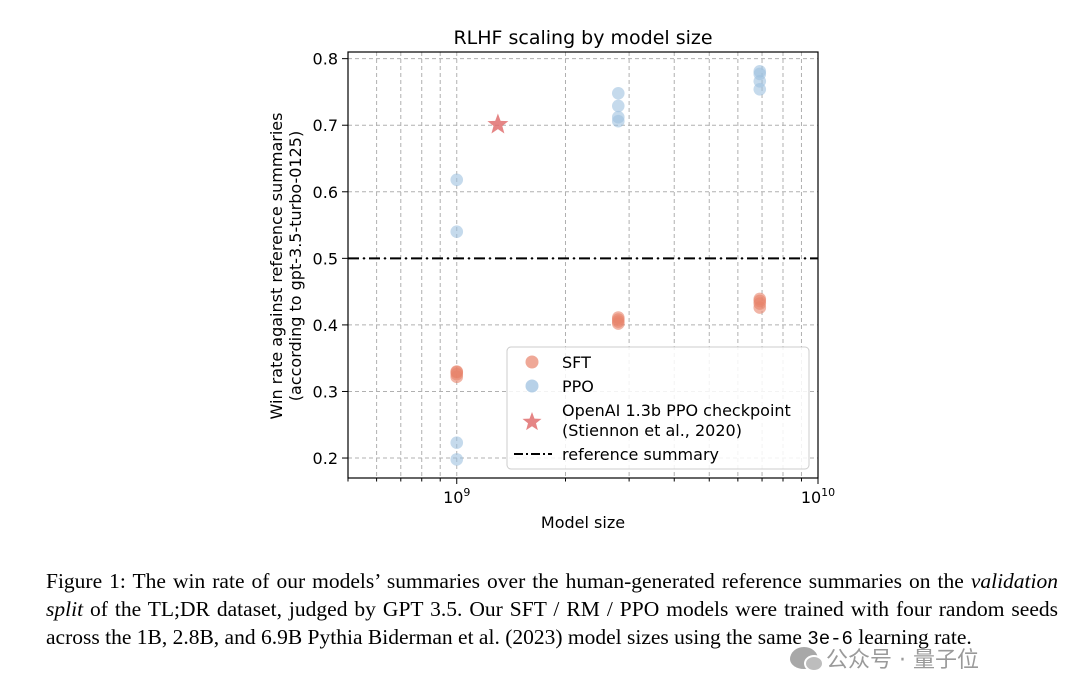 The width and height of the screenshot is (1080, 698). I want to click on watermark: 公众号 · 量子位, so click(884, 658).